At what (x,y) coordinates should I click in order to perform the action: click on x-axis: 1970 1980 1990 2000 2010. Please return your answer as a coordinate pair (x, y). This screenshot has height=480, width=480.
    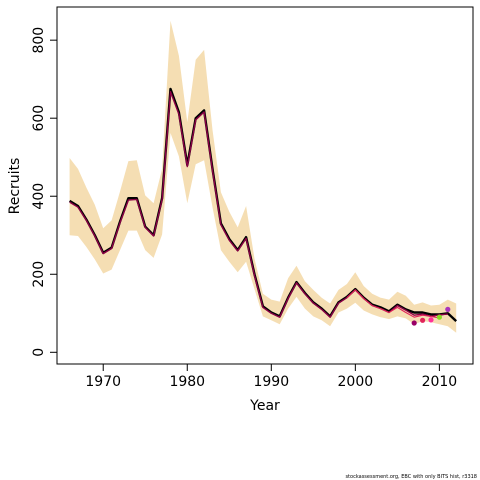
    Looking at the image, I should click on (271, 377).